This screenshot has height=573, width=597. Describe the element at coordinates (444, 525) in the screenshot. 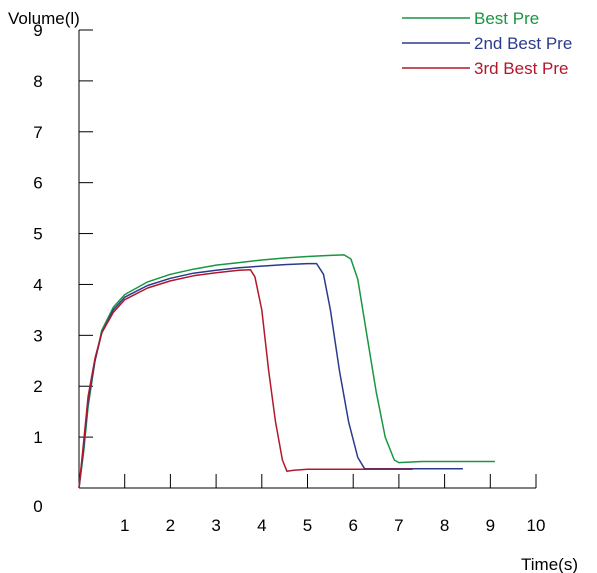

I see `x-tick-label: 8` at that location.